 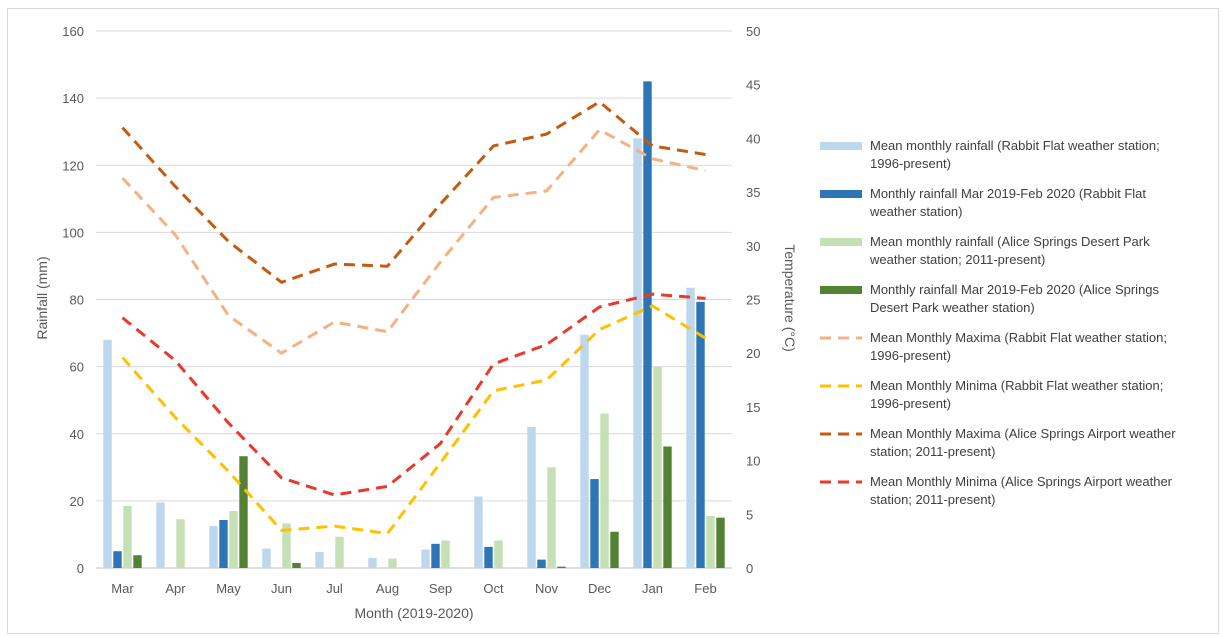 What do you see at coordinates (749, 514) in the screenshot?
I see `y2-tick-label: 5` at bounding box center [749, 514].